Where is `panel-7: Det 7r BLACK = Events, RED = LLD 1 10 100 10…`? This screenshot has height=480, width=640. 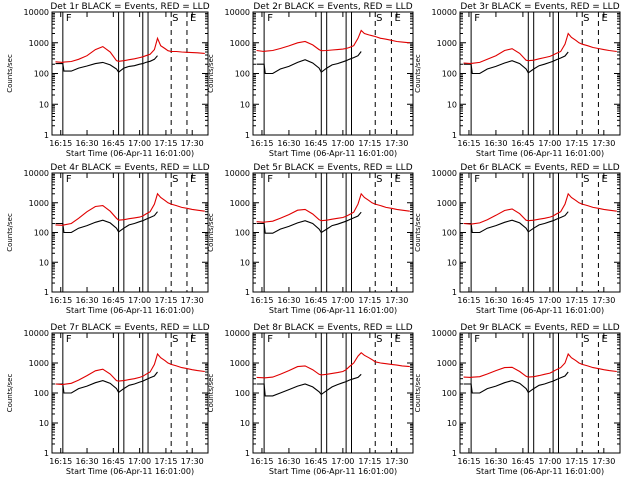 panel-7: Det 7r BLACK = Events, RED = LLD 1 10 100 10… is located at coordinates (108, 399).